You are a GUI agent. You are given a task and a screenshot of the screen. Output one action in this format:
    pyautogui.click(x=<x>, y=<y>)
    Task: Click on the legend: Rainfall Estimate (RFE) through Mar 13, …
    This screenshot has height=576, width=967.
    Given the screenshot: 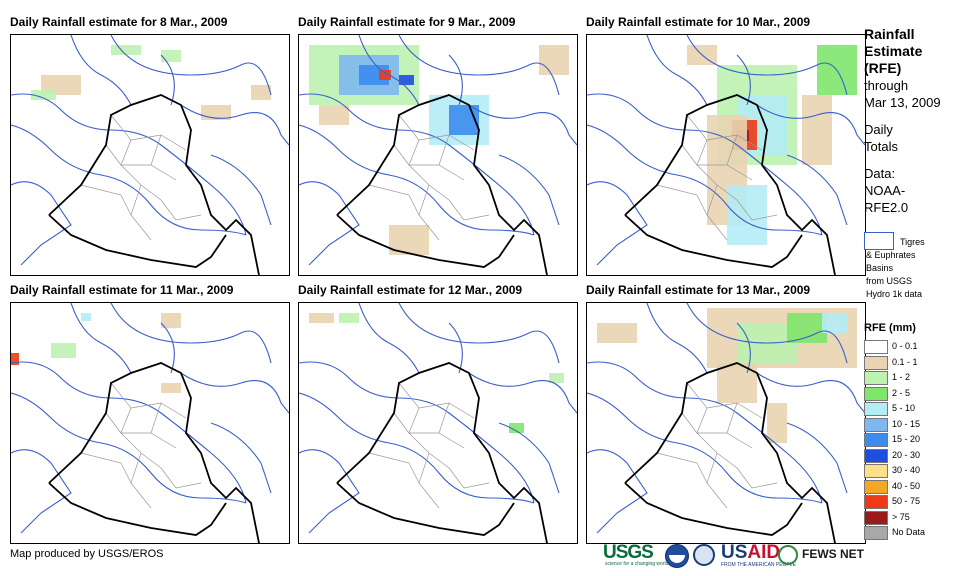 What is the action you would take?
    pyautogui.click(x=914, y=283)
    